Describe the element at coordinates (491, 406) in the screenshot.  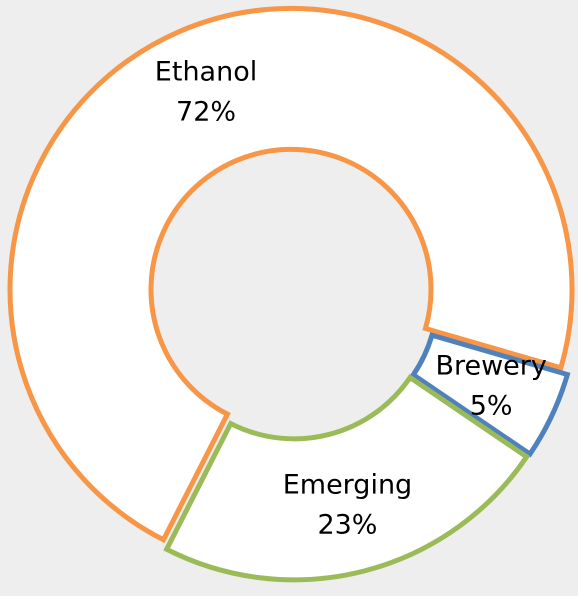
I see `slice-value-label: 5%` at that location.